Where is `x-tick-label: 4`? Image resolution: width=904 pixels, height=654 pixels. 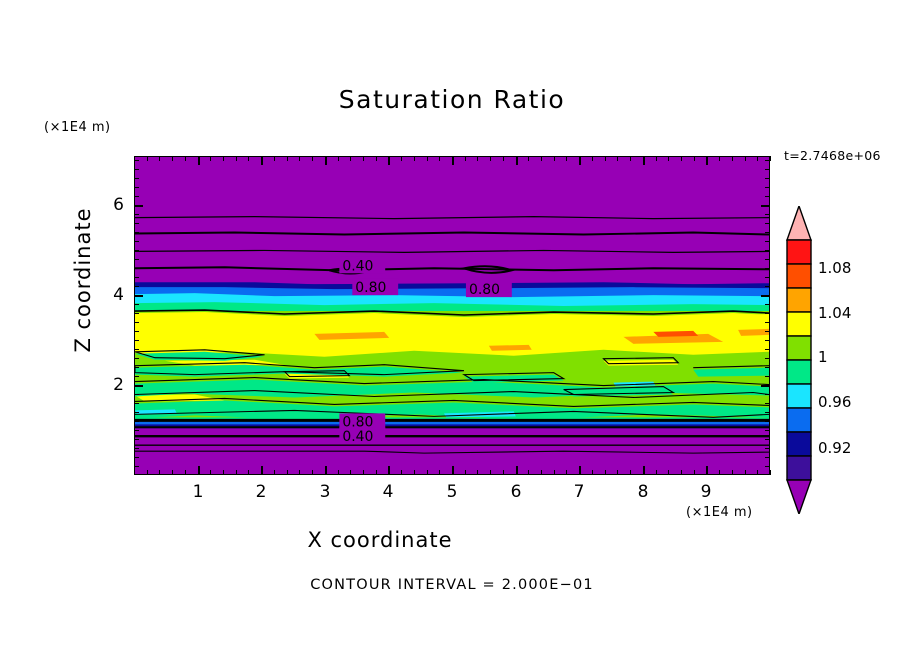 x-tick-label: 4 is located at coordinates (388, 492).